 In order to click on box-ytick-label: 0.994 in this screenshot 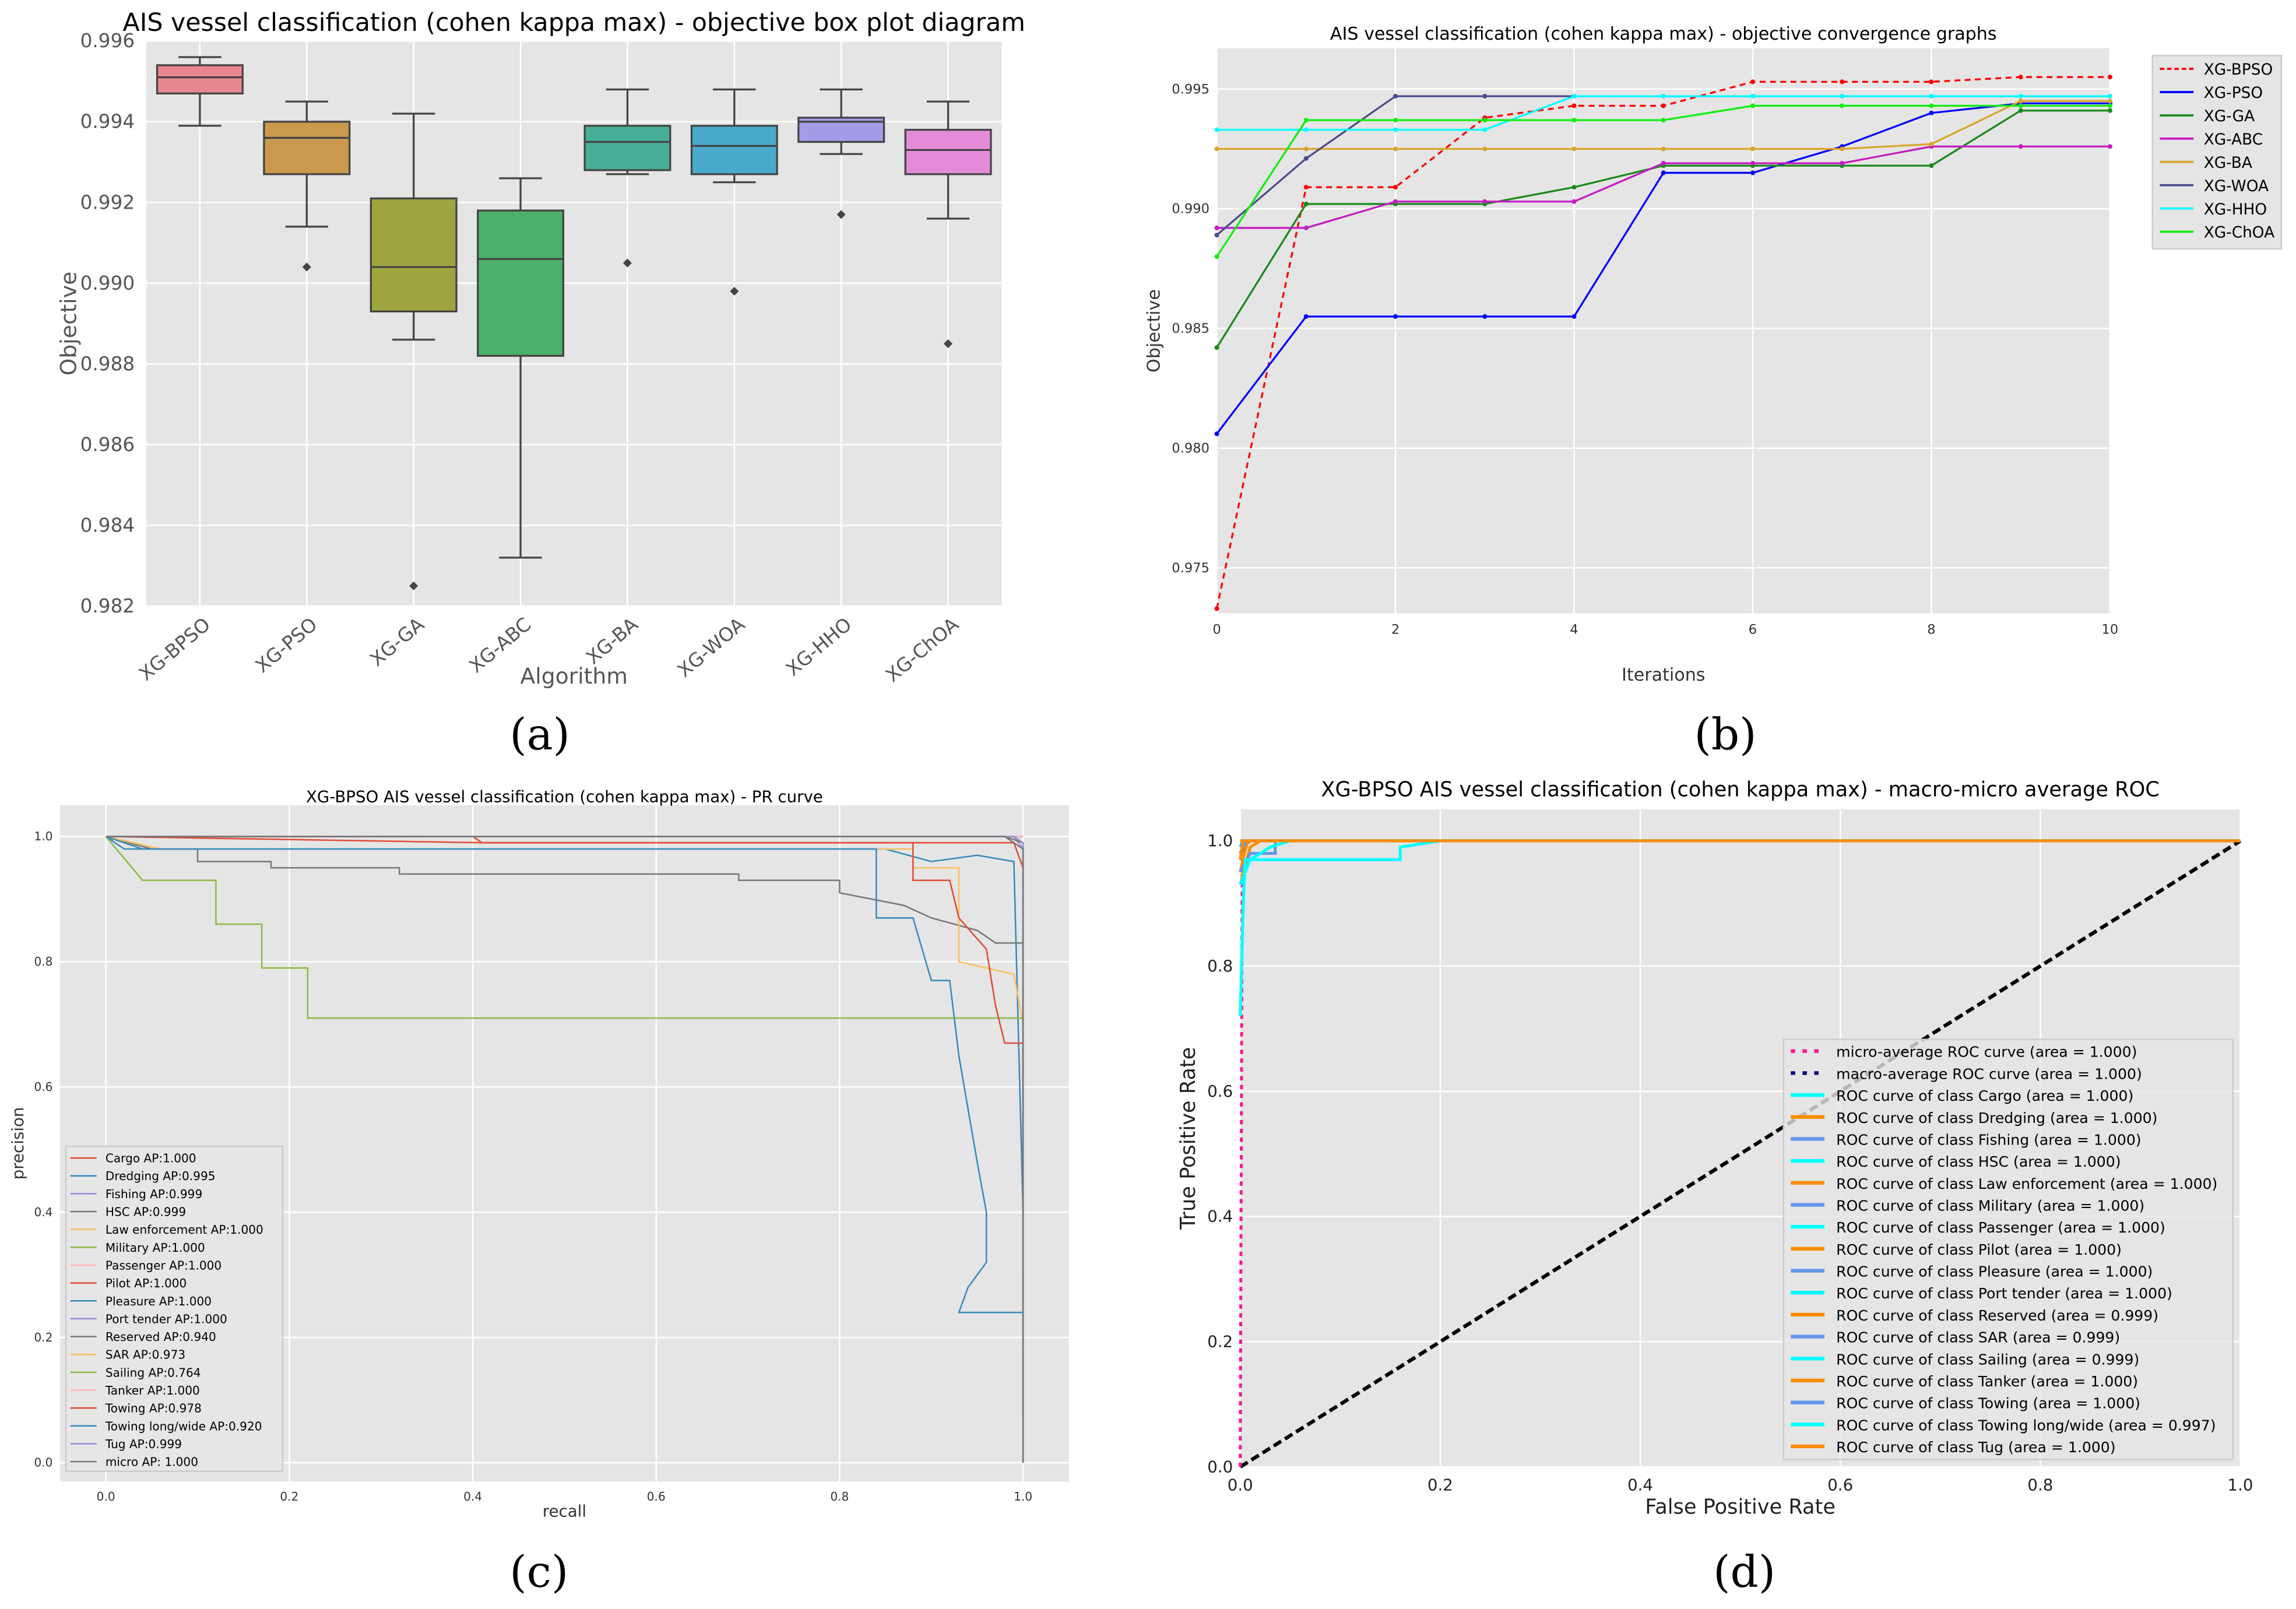, I will do `click(107, 122)`.